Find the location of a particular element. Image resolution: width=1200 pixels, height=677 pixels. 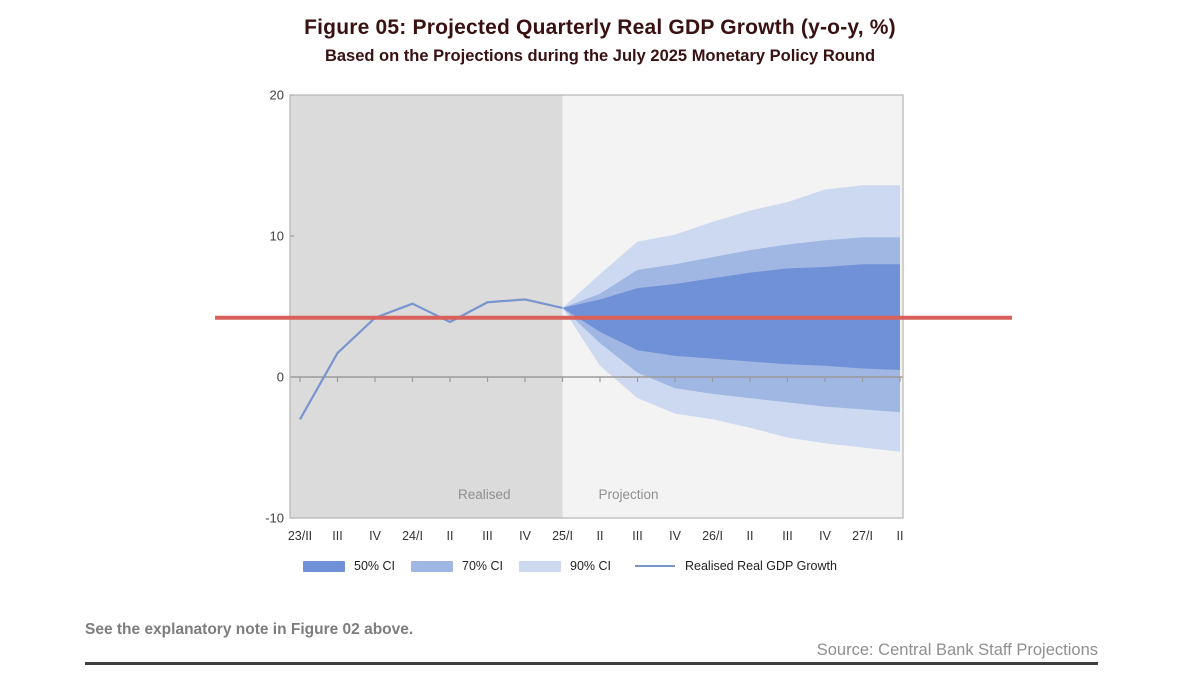

y-axis-label: 0 is located at coordinates (280, 377).